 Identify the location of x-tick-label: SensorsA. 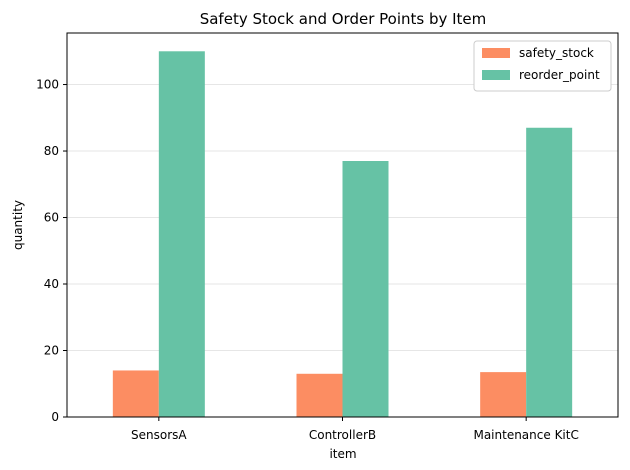
(159, 435).